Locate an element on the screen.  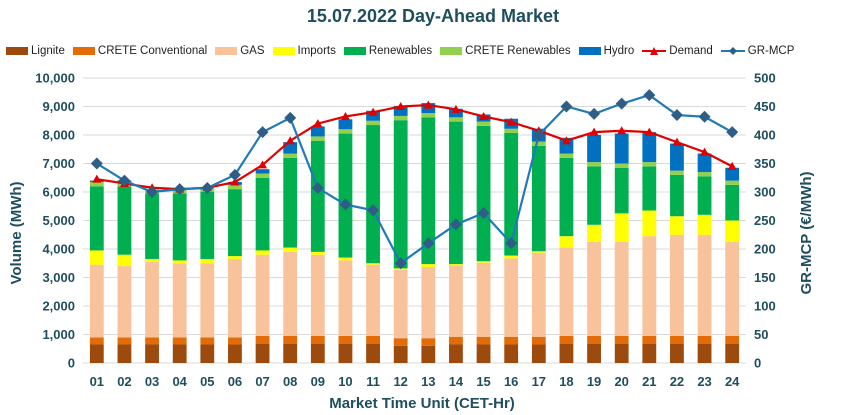
x-tick-label: 07 is located at coordinates (262, 381).